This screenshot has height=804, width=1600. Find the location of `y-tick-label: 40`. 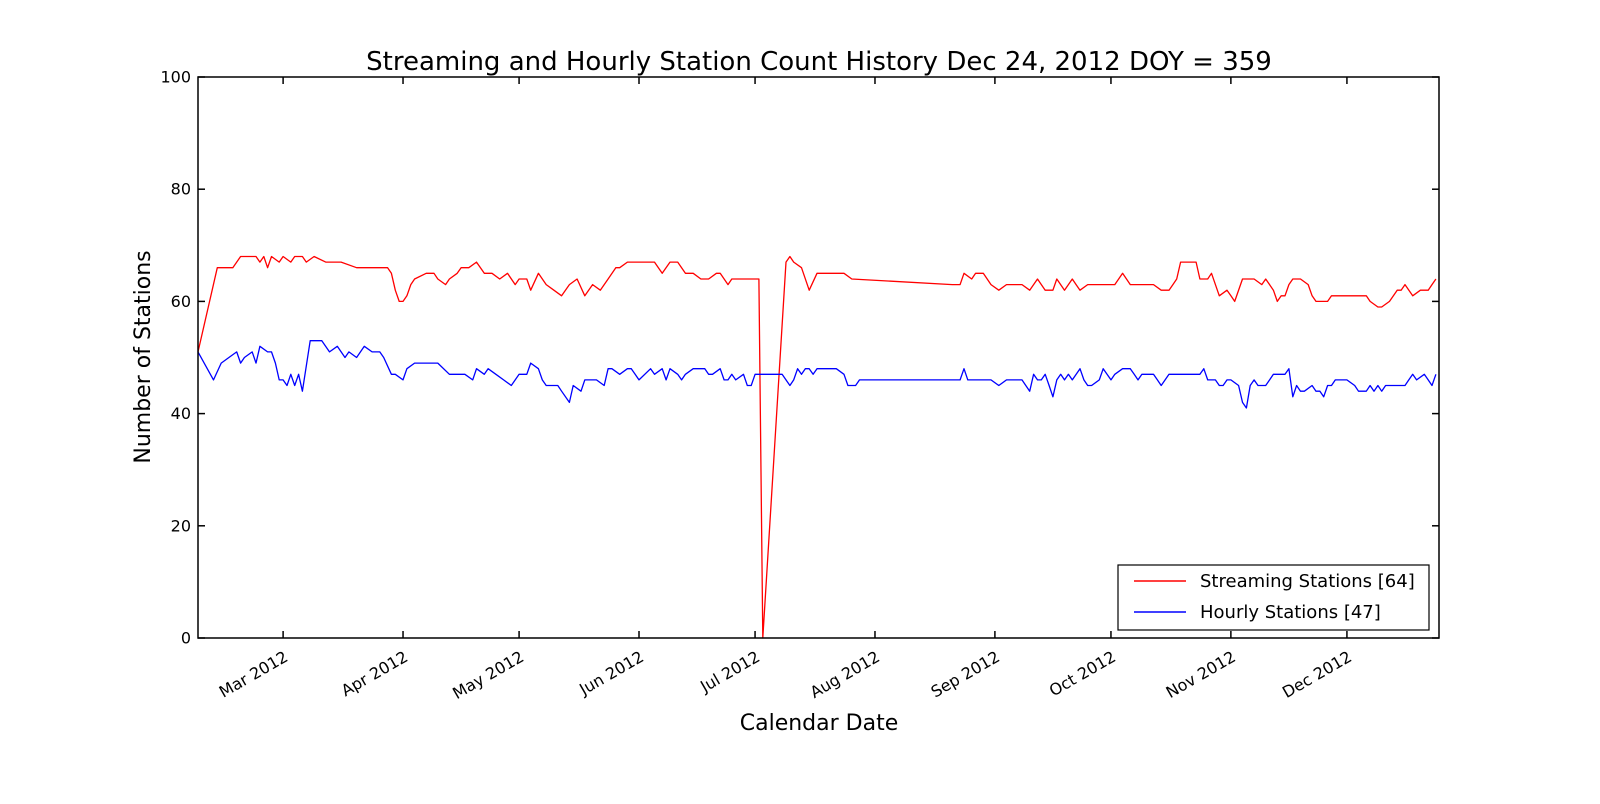

y-tick-label: 40 is located at coordinates (181, 413).